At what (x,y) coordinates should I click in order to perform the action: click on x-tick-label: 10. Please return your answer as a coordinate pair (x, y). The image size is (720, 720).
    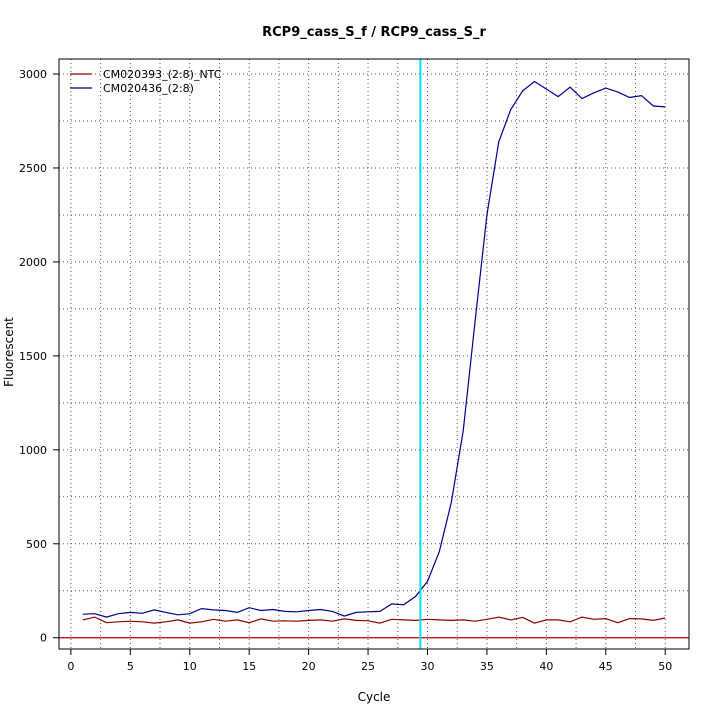
    Looking at the image, I should click on (190, 666).